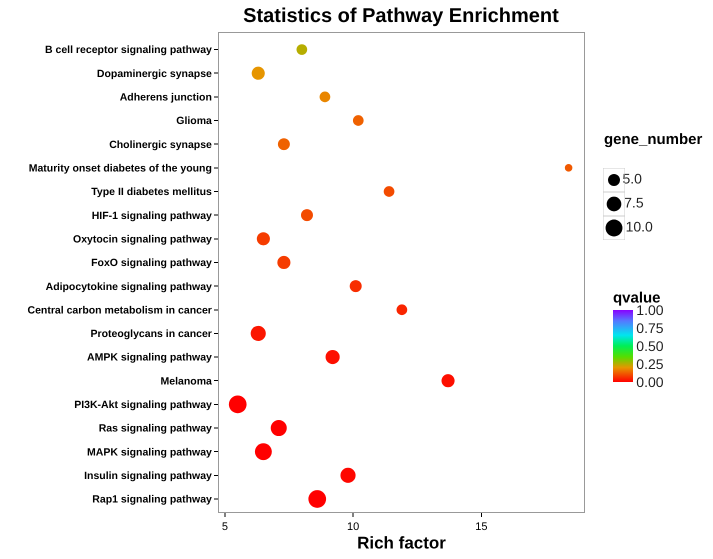 This screenshot has width=713, height=559. I want to click on color-bar-label: 0.00, so click(650, 382).